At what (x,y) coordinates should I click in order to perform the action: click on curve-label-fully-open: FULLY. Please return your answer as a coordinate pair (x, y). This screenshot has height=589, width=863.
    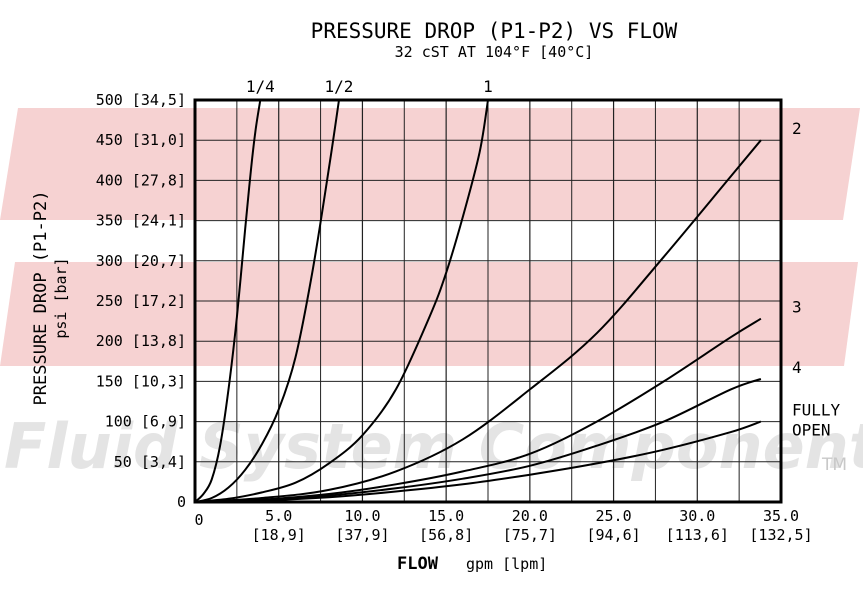
    Looking at the image, I should click on (816, 410).